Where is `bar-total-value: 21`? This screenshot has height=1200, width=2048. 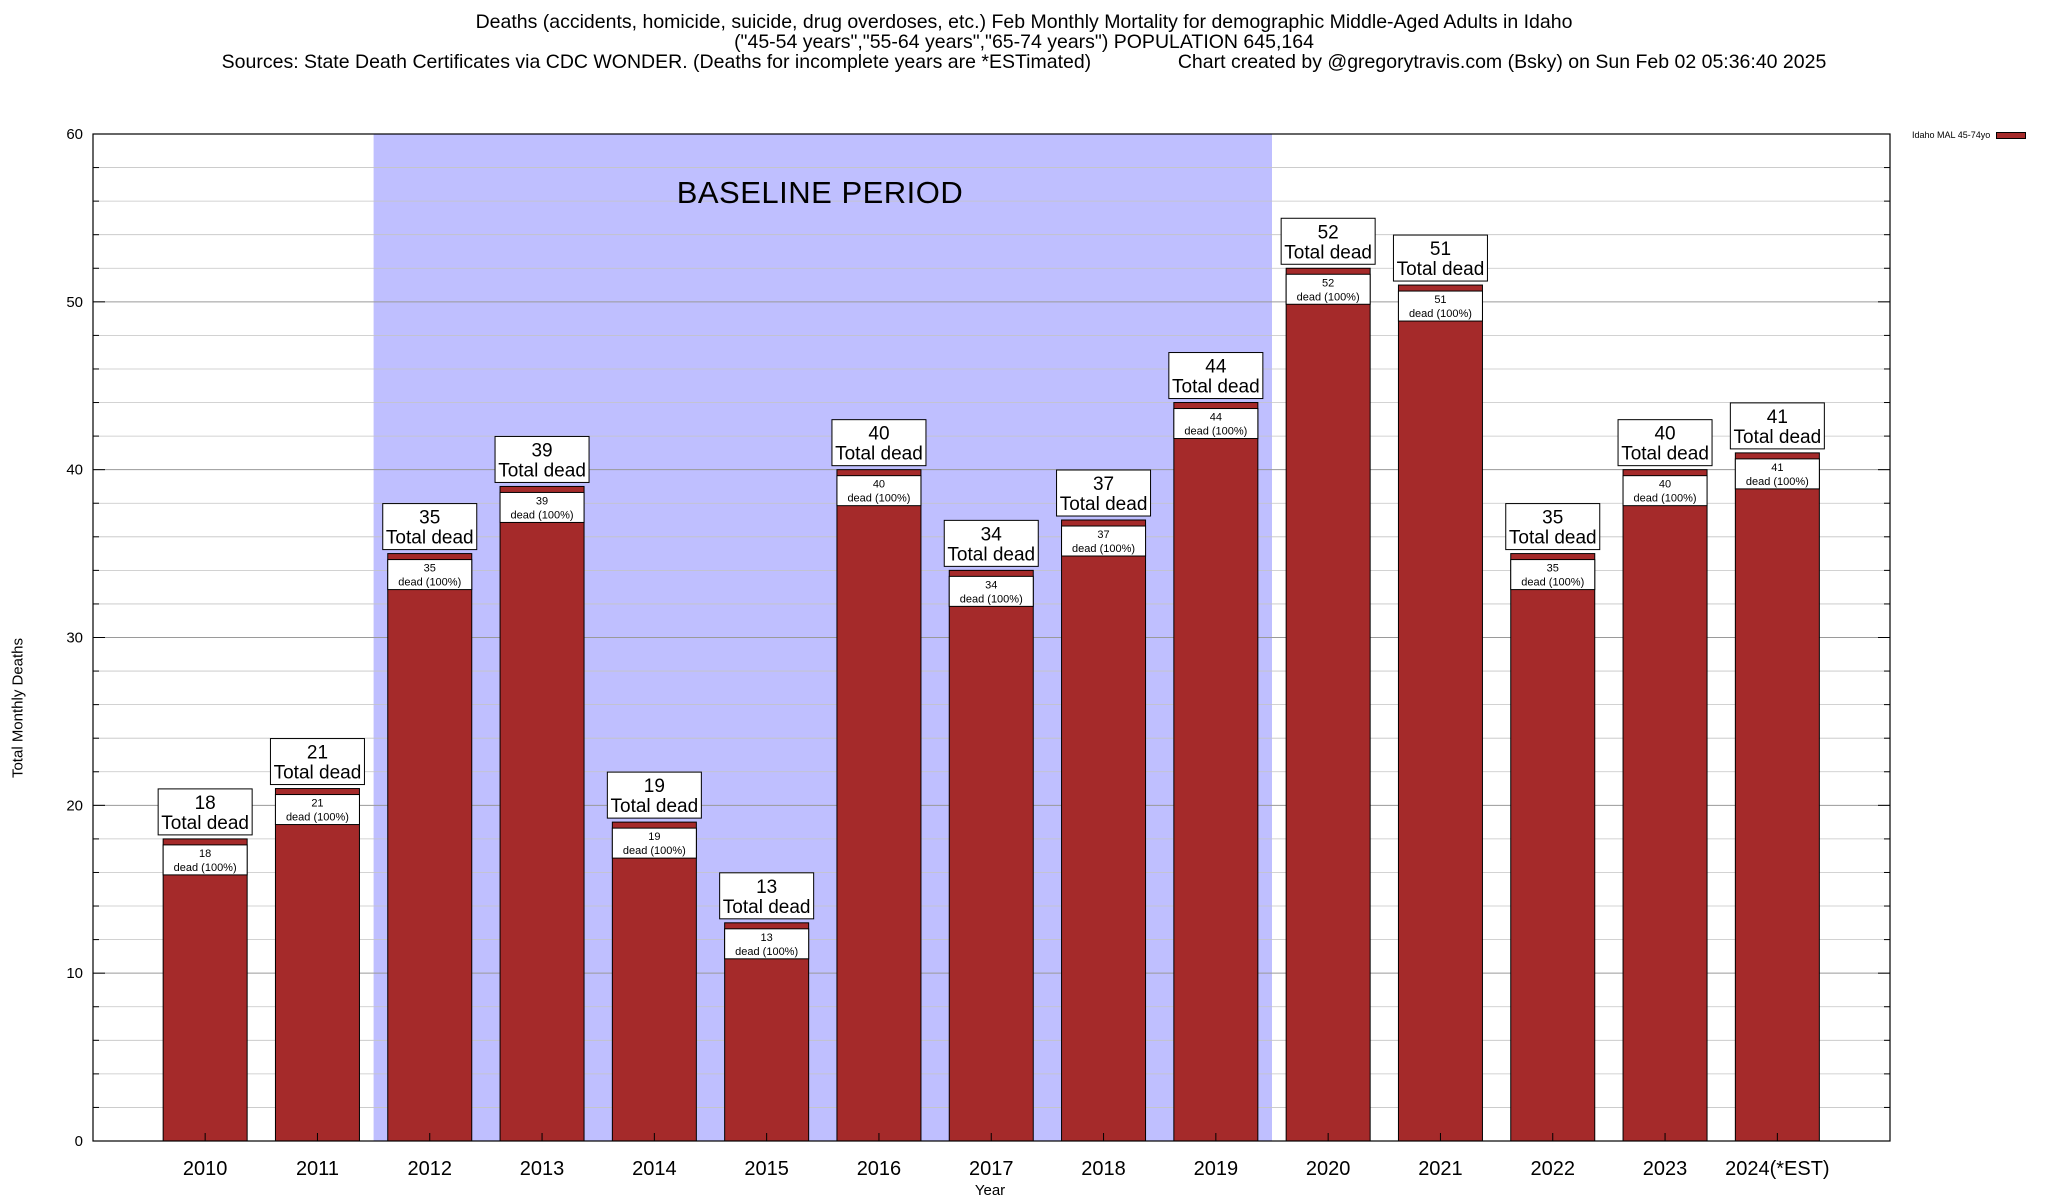 bar-total-value: 21 is located at coordinates (317, 753).